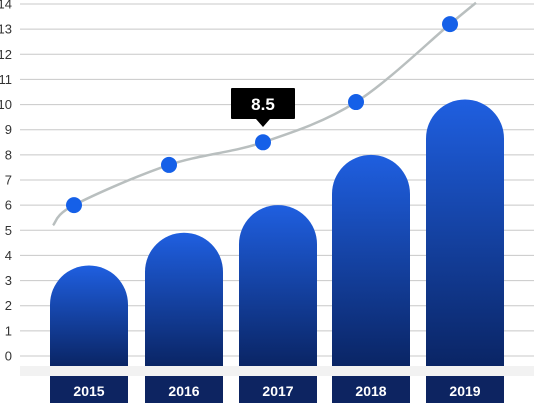 This screenshot has height=403, width=534. Describe the element at coordinates (8, 305) in the screenshot. I see `y-tick-label: 2` at that location.